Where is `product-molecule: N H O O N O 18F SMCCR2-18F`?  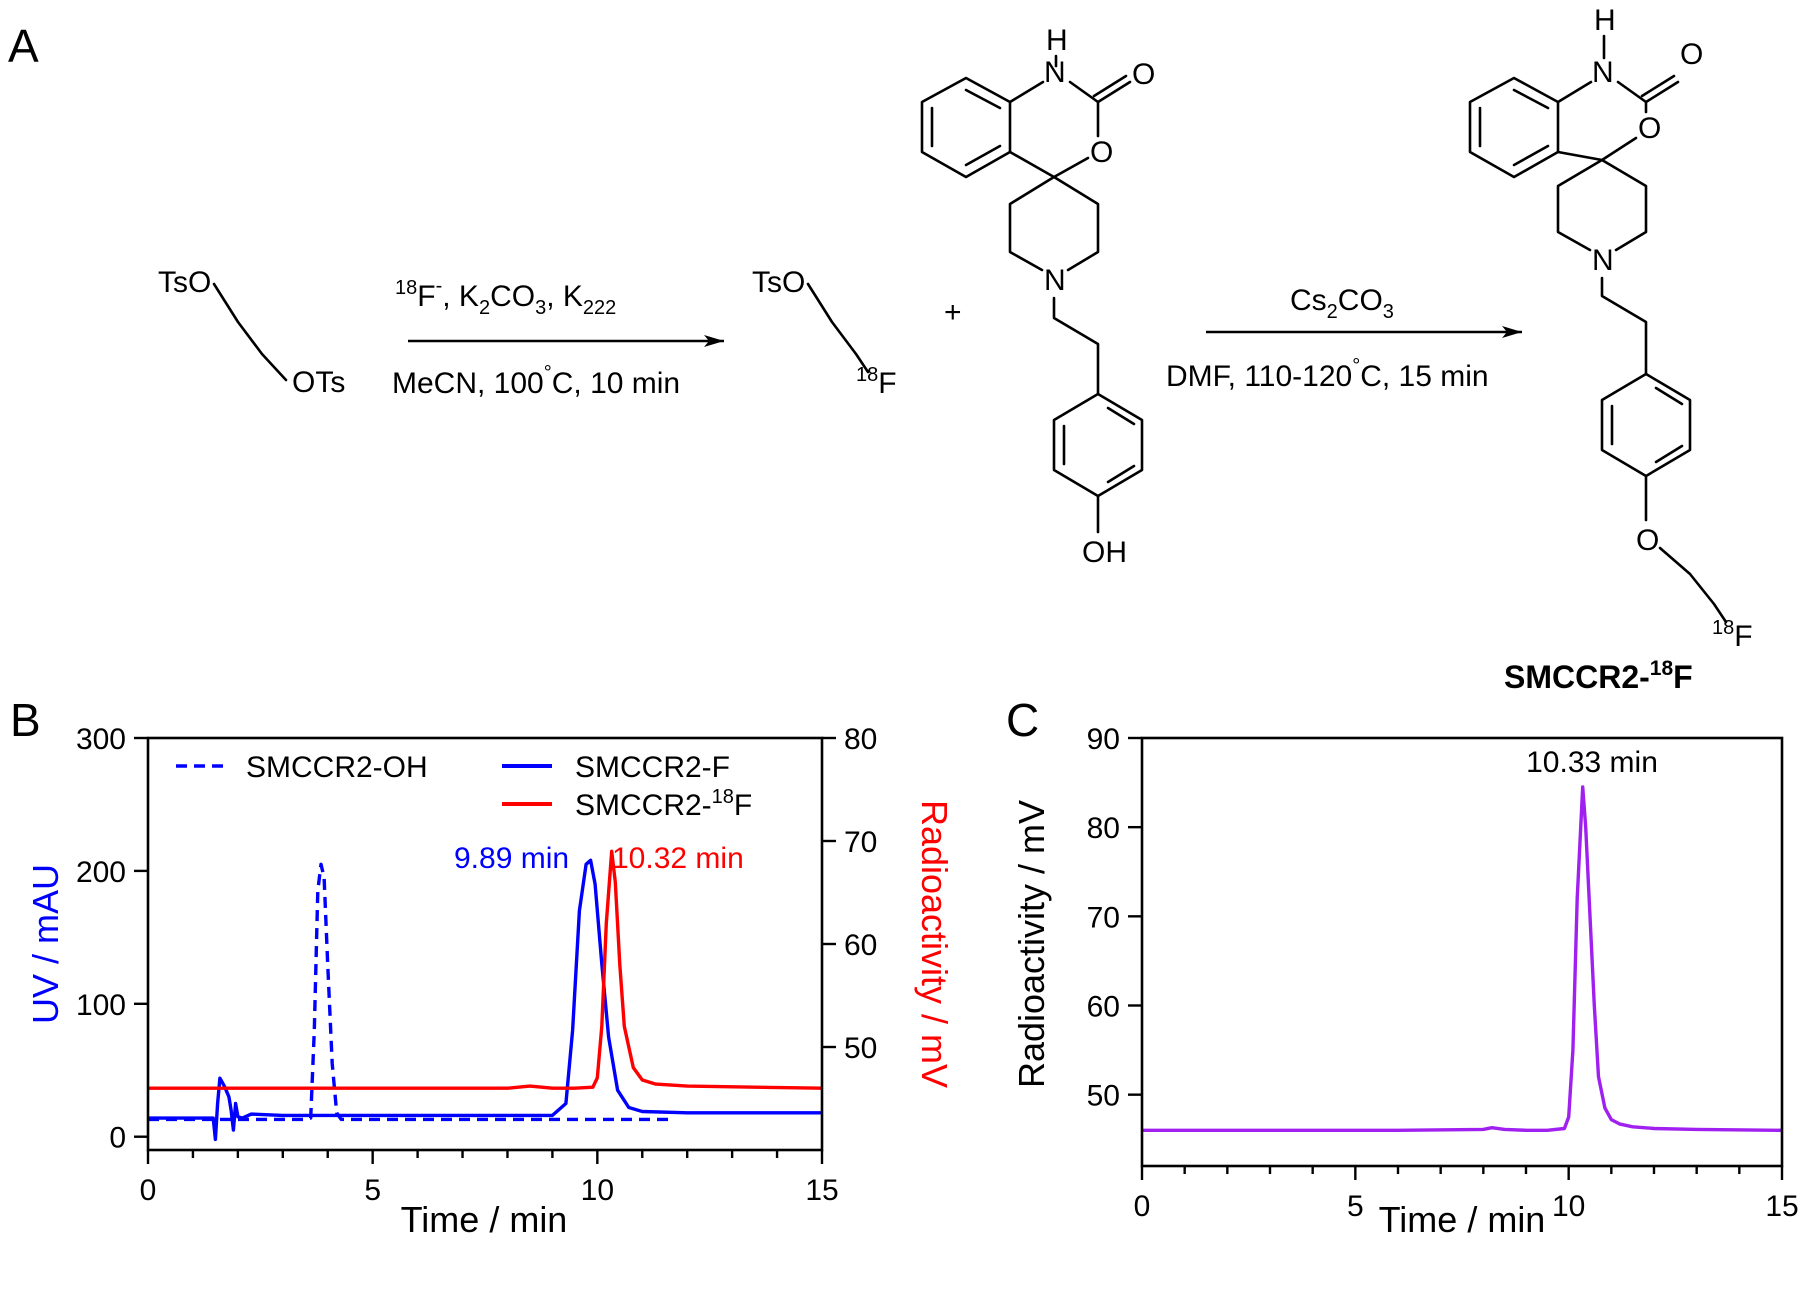 product-molecule: N H O O N O 18F SMCCR2-18F is located at coordinates (1610, 349).